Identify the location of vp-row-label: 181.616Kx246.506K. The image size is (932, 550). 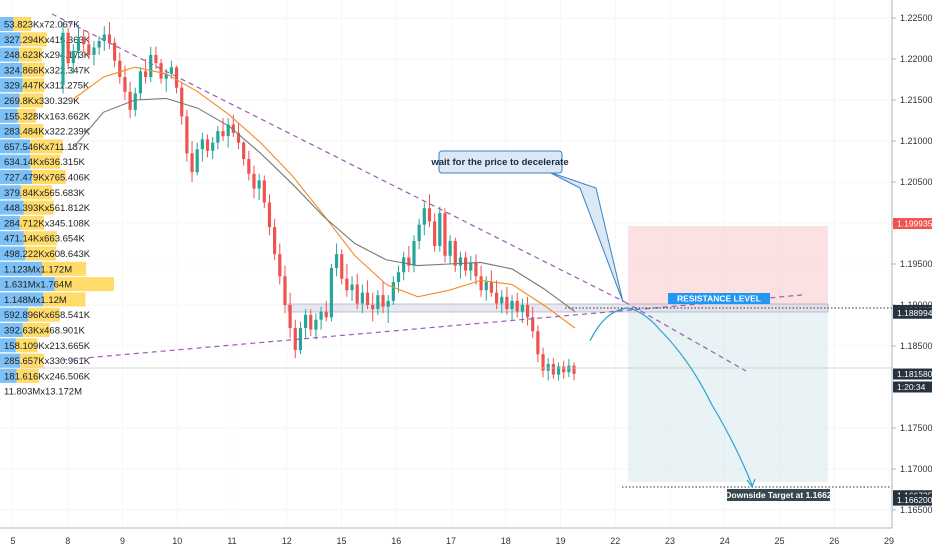
(47, 376).